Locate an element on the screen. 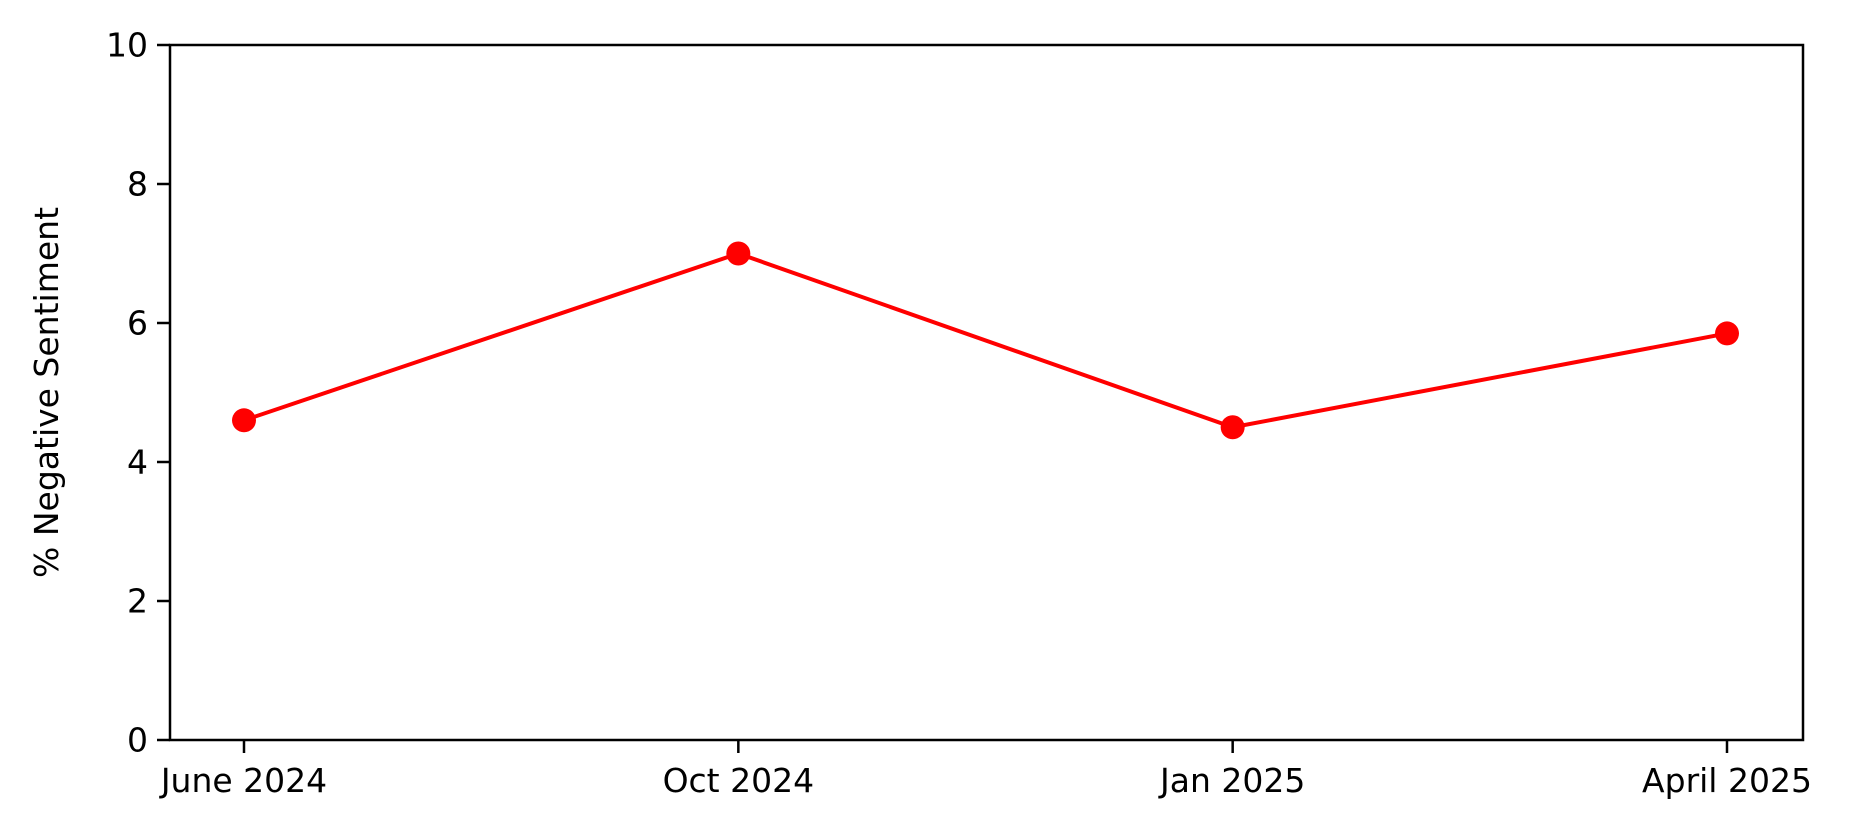  y-tick-label: 6 is located at coordinates (137, 323).